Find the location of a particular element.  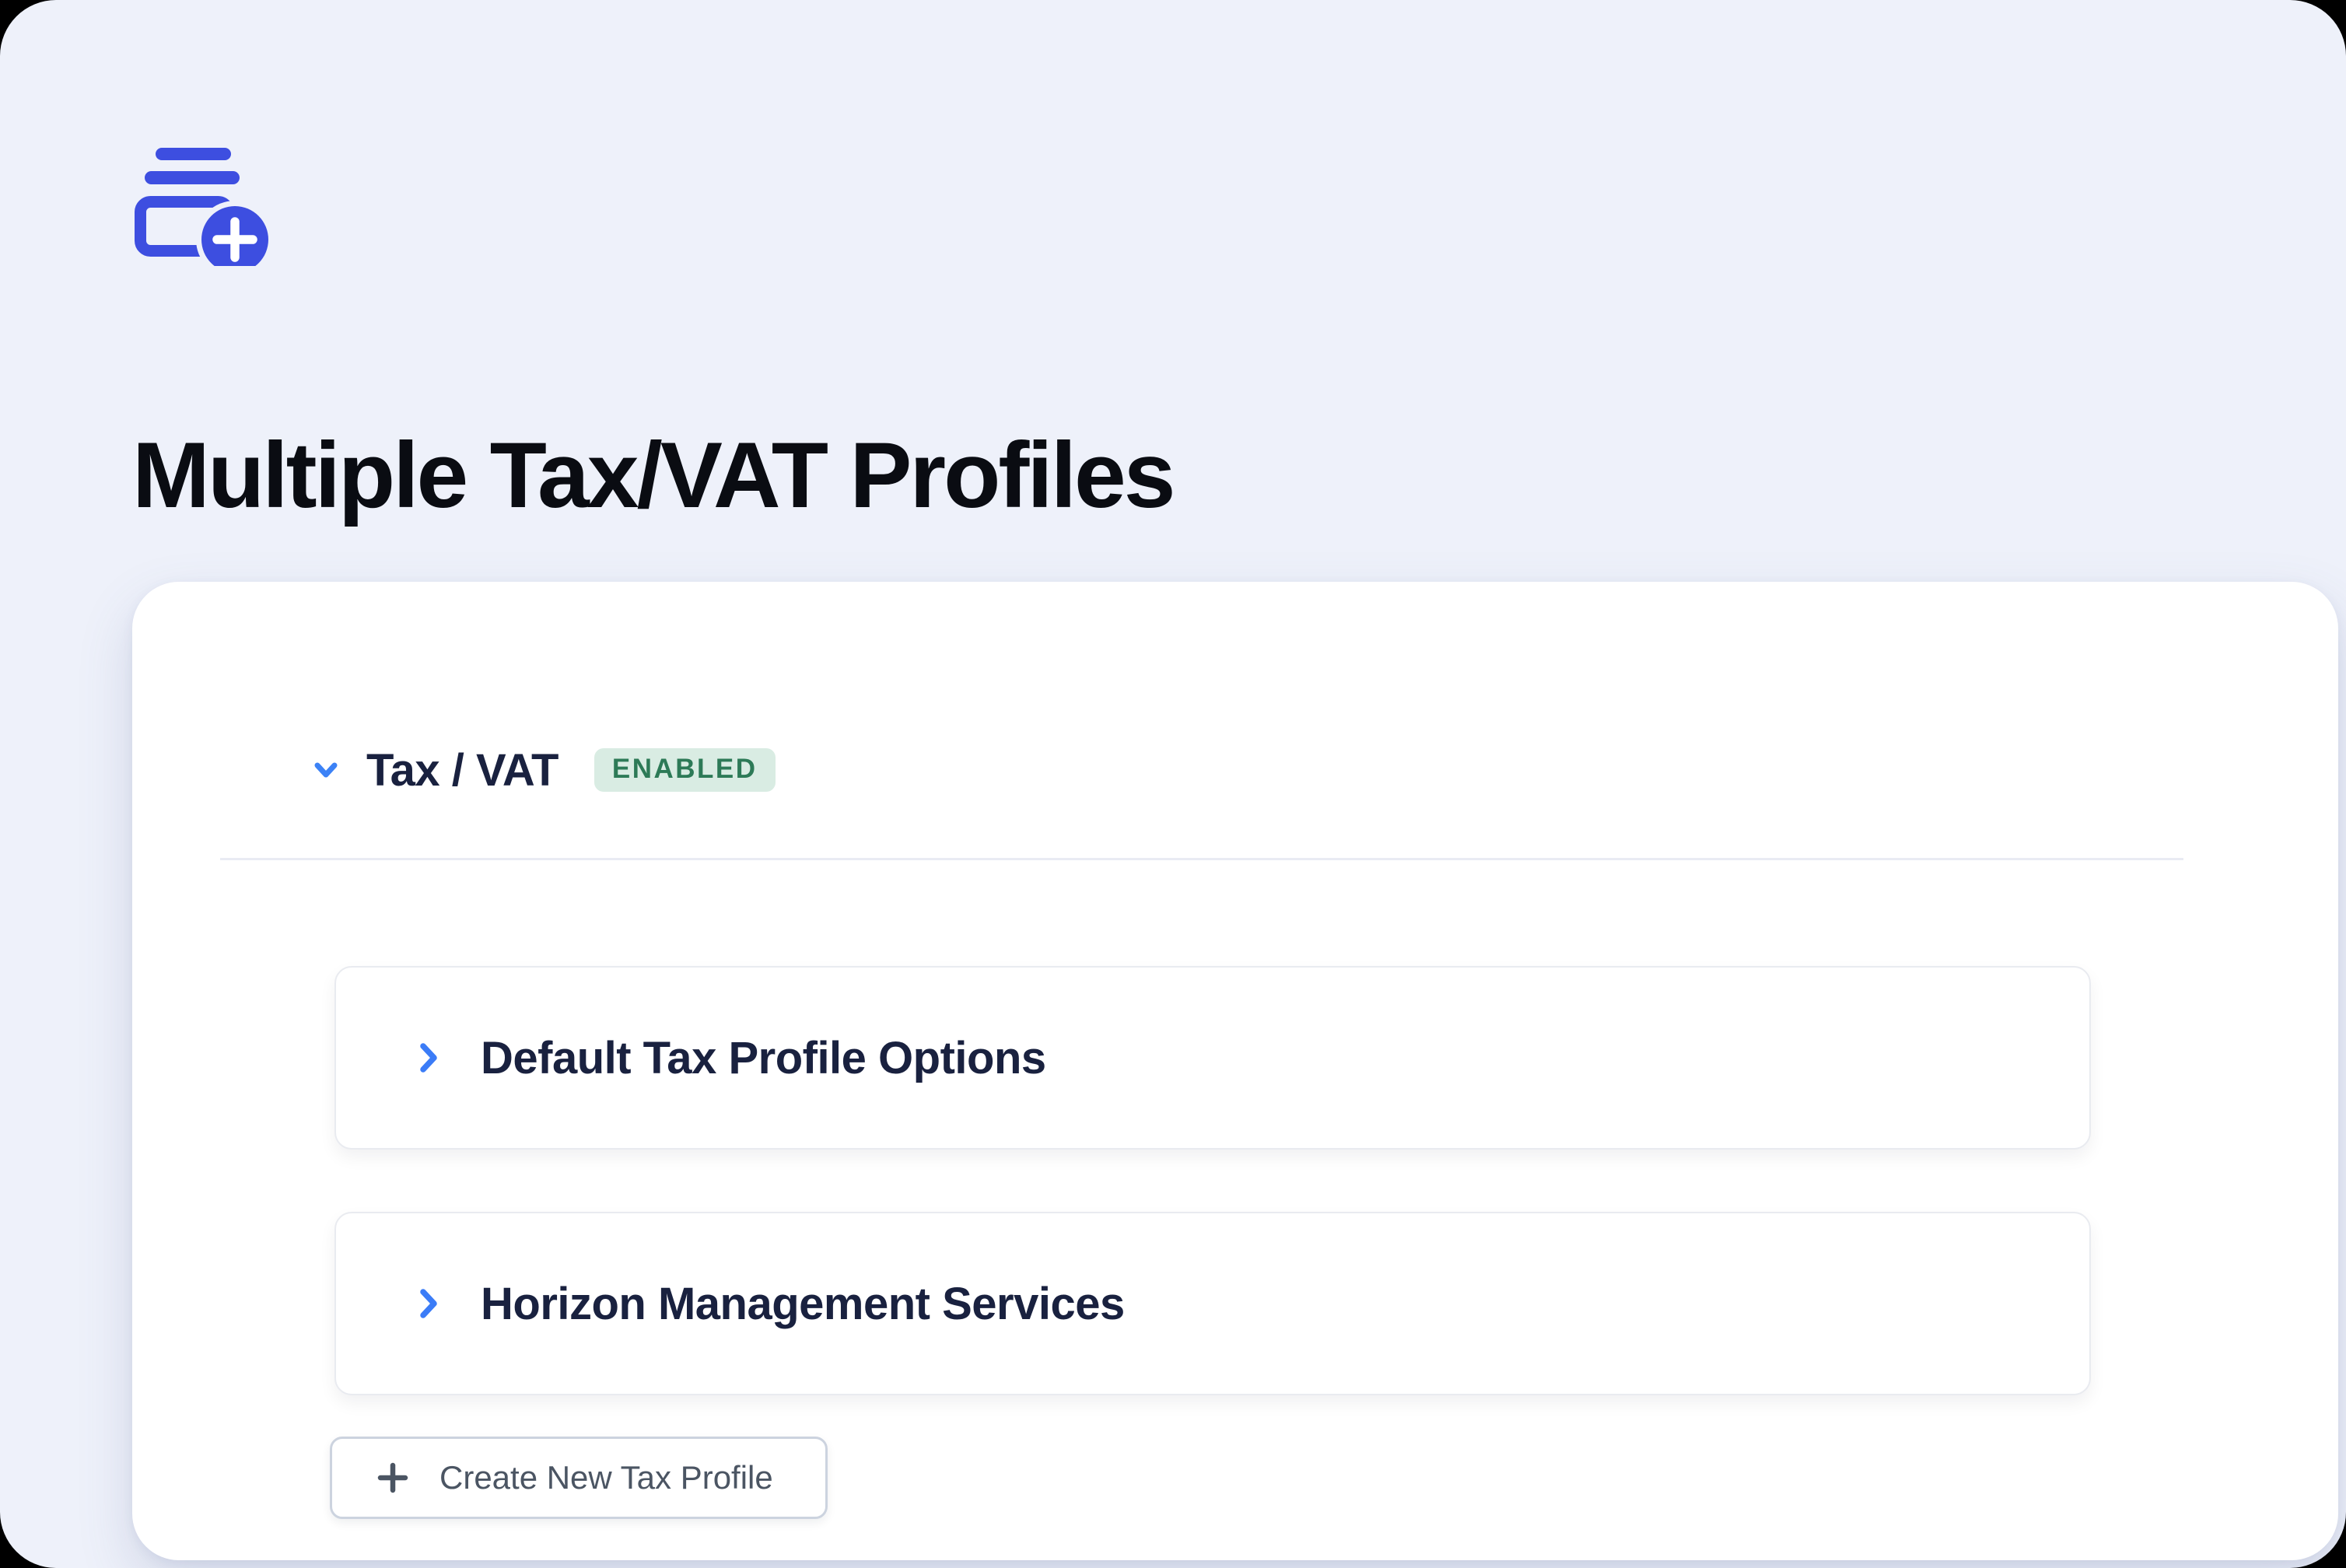

profile-accordion-horizon-management-services: Horizon Management Services is located at coordinates (1213, 1304).